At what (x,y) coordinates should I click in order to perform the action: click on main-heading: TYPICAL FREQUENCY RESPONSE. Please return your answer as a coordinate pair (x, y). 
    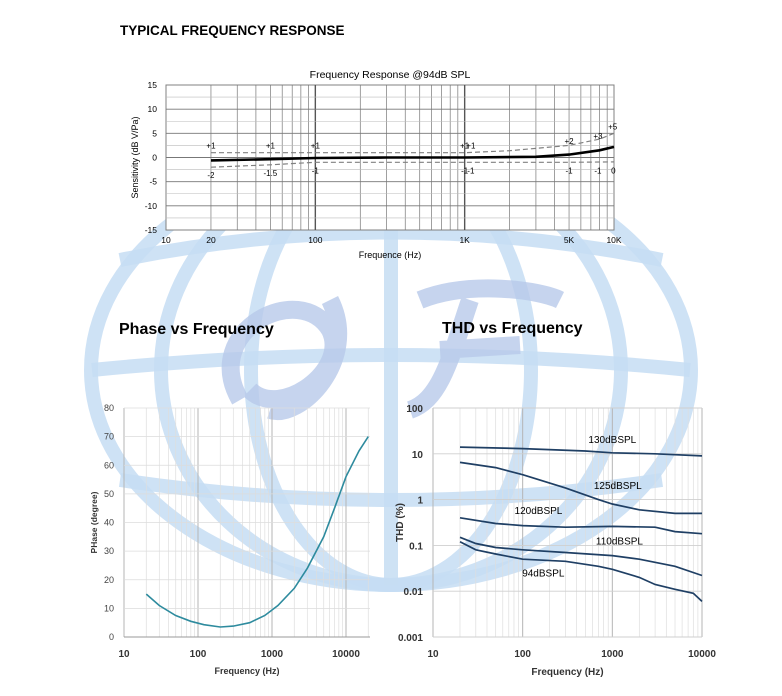
    Looking at the image, I should click on (232, 30).